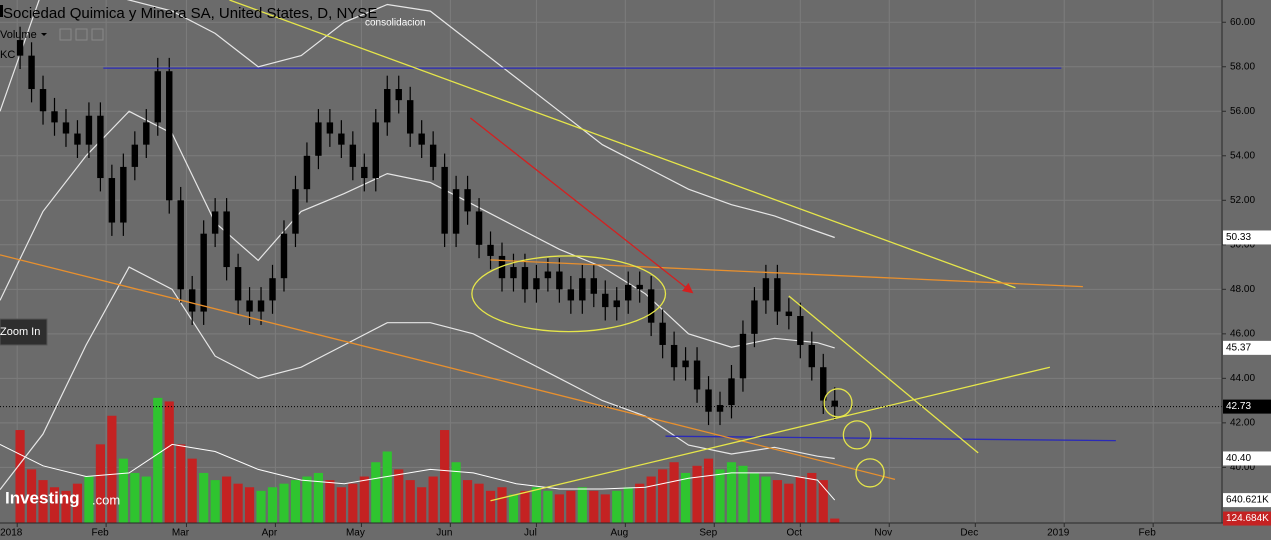 The width and height of the screenshot is (1271, 540). I want to click on x-tick-label: Aug, so click(619, 533).